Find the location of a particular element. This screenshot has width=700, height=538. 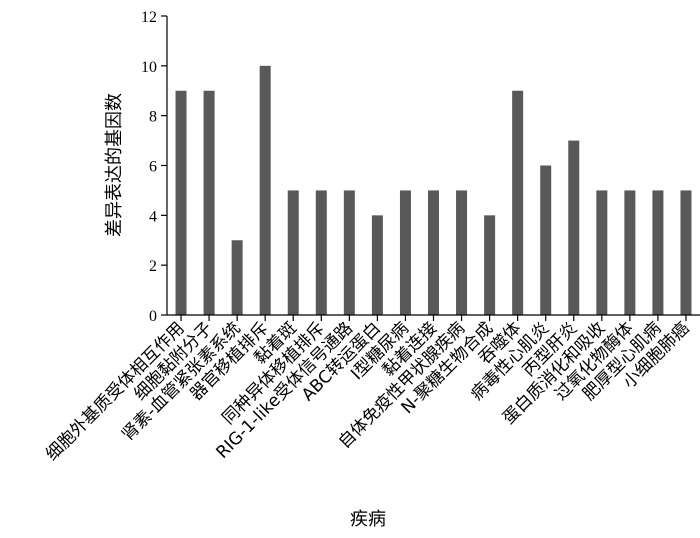

y-tick-label: 0 is located at coordinates (153, 316).